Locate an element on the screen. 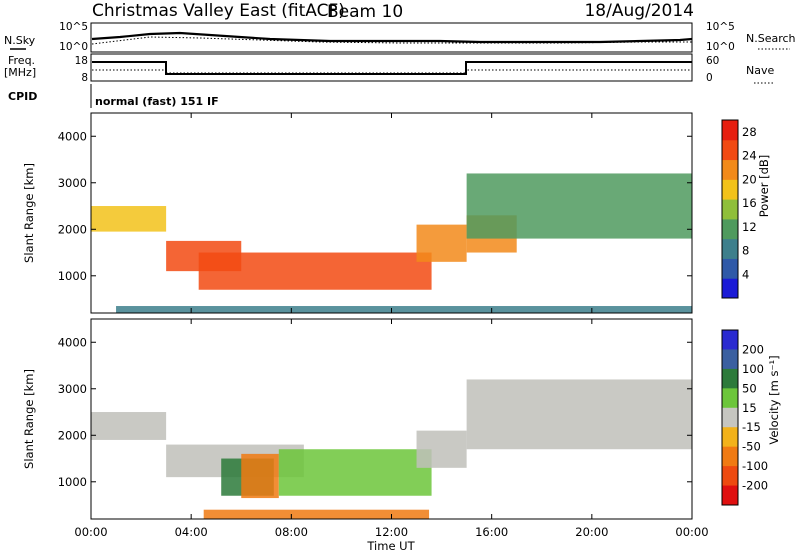 The height and width of the screenshot is (554, 800). power-colorbar-tick: 12 is located at coordinates (749, 227).